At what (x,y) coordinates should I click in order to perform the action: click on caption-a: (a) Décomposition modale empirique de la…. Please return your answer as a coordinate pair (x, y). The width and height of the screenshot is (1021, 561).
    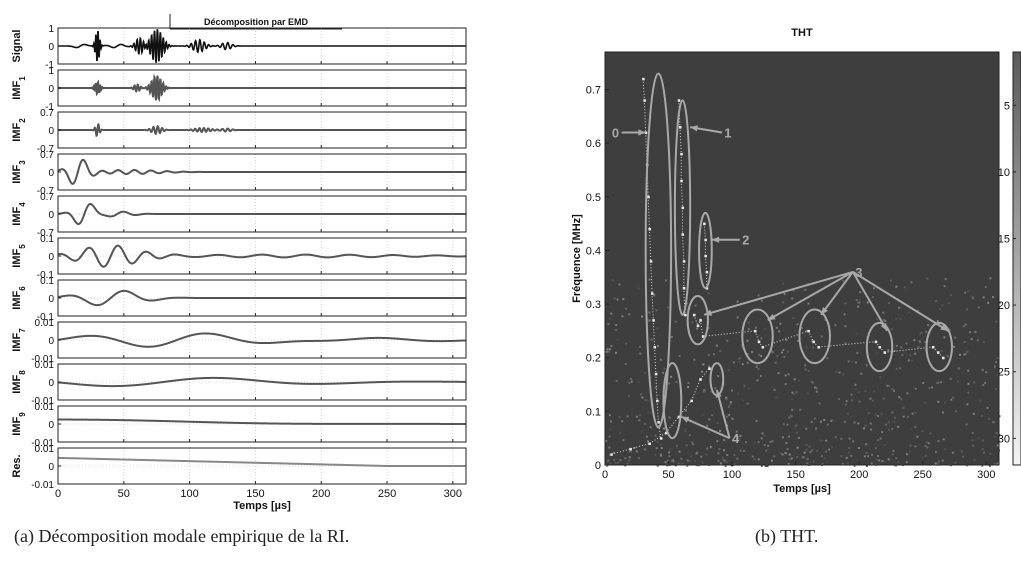
    Looking at the image, I should click on (182, 536).